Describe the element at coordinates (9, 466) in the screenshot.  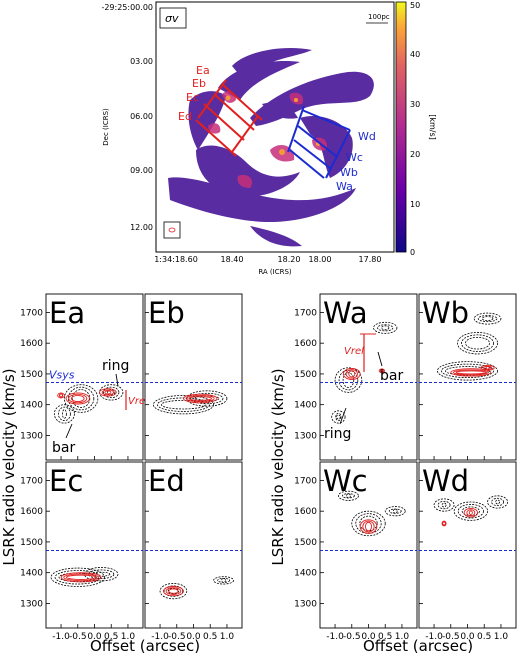
I see `pv-ylabel-left: LSRK radio velocity (km/s)` at that location.